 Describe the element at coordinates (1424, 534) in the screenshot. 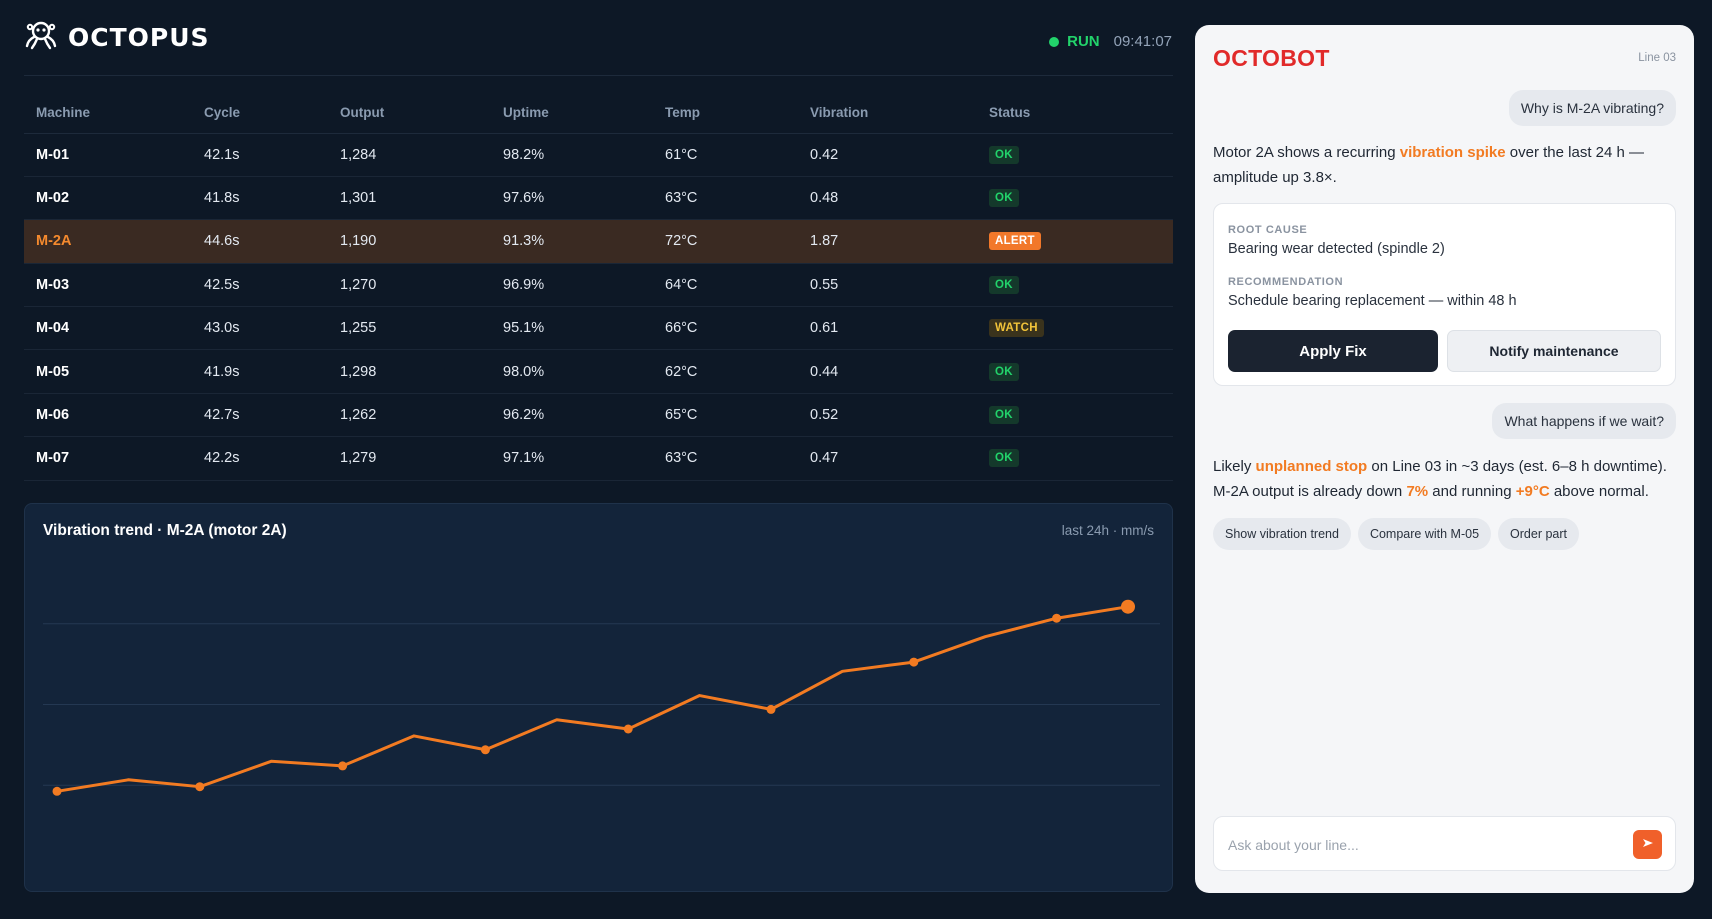

I see `chip-compare-m05: Compare with M-05` at that location.